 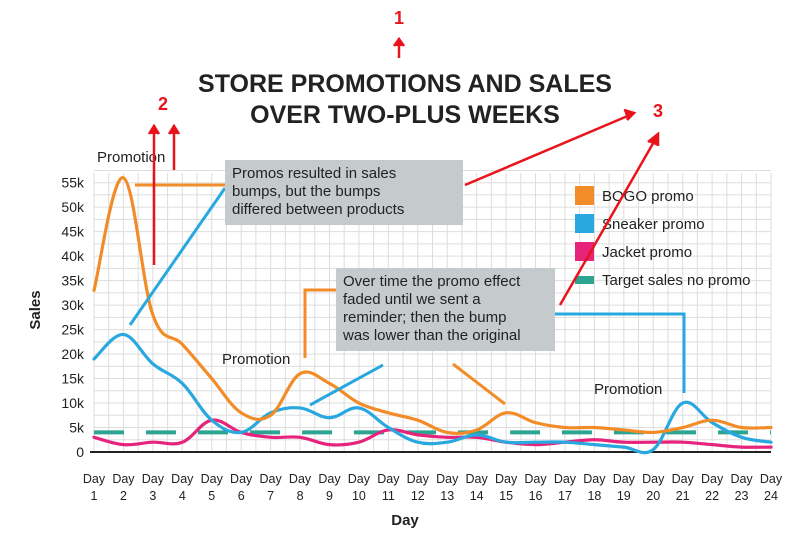 I want to click on y-tick-label: 50k, so click(x=73, y=207).